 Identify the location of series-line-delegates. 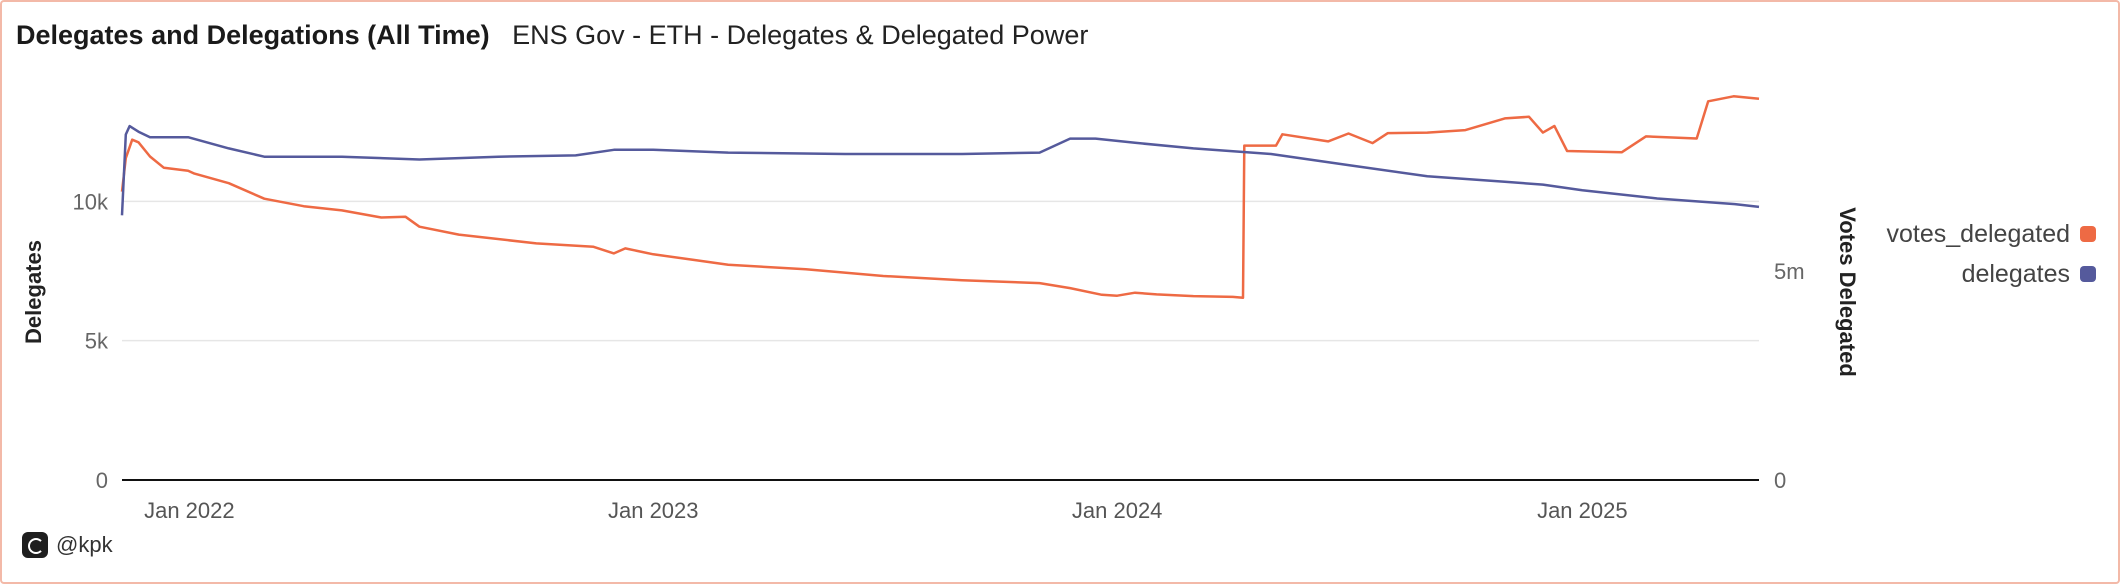
(940, 170).